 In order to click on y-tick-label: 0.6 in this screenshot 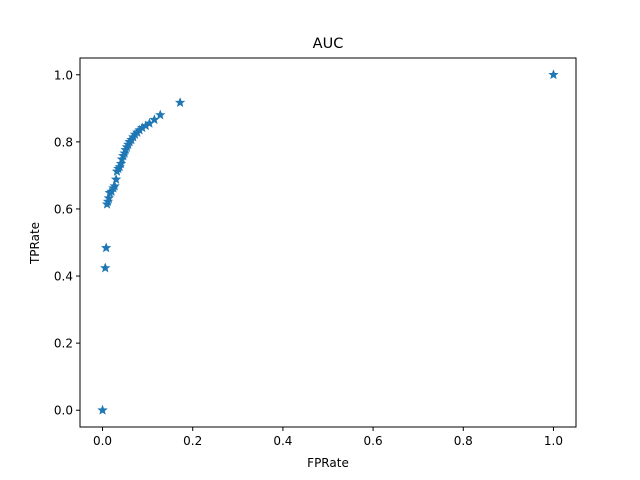, I will do `click(63, 209)`.